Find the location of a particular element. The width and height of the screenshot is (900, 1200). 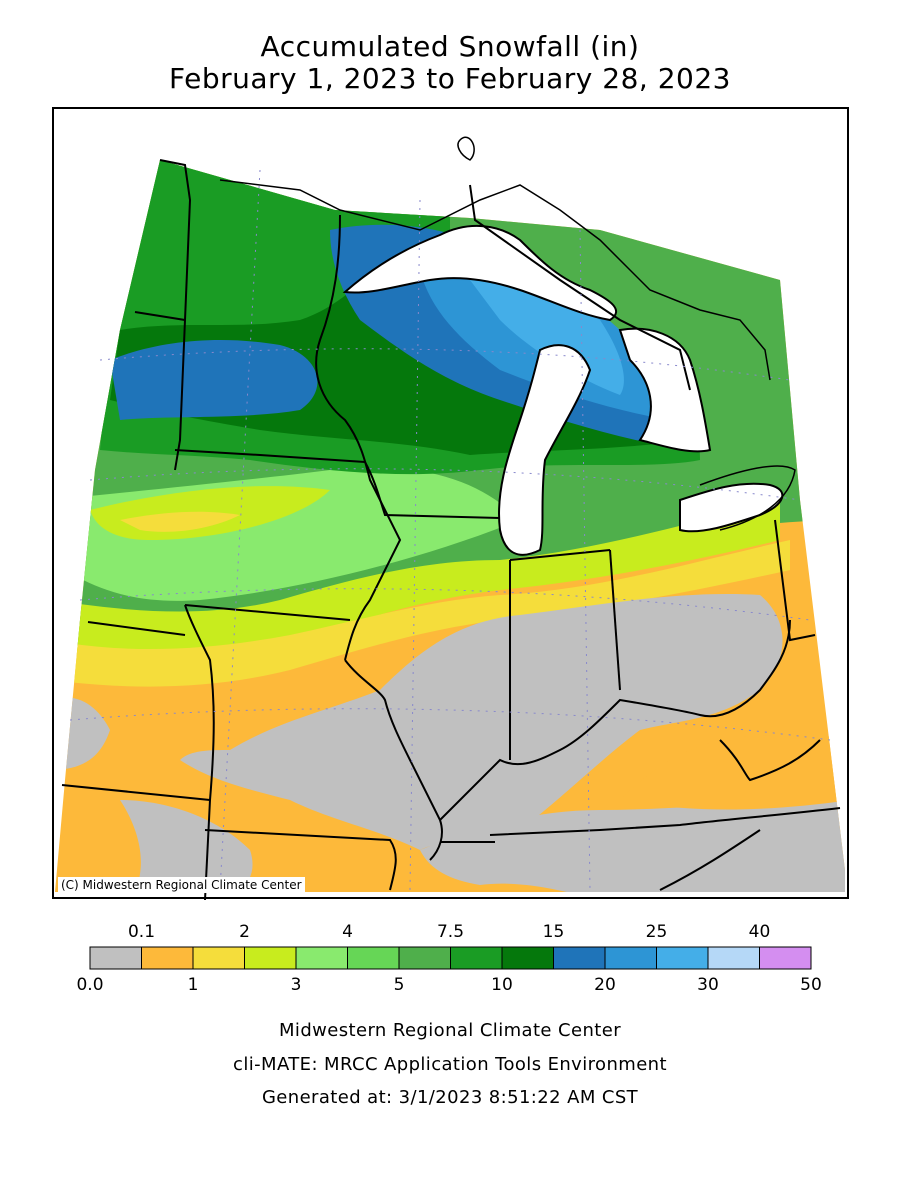

legend-bottom-label: 30 is located at coordinates (708, 985).